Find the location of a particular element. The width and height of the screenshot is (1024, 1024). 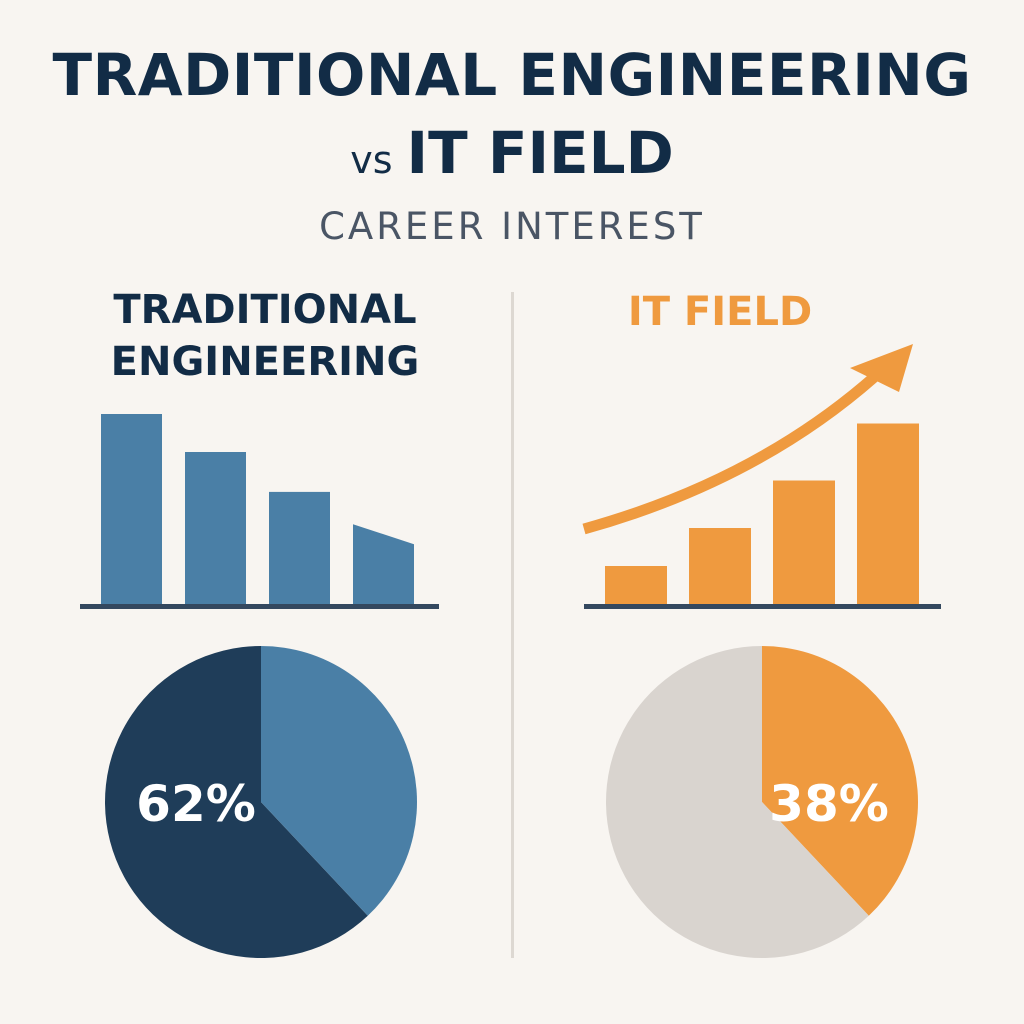

traditional-engineering-heading: TRADITIONAL ENGINEERING is located at coordinates (265, 336).